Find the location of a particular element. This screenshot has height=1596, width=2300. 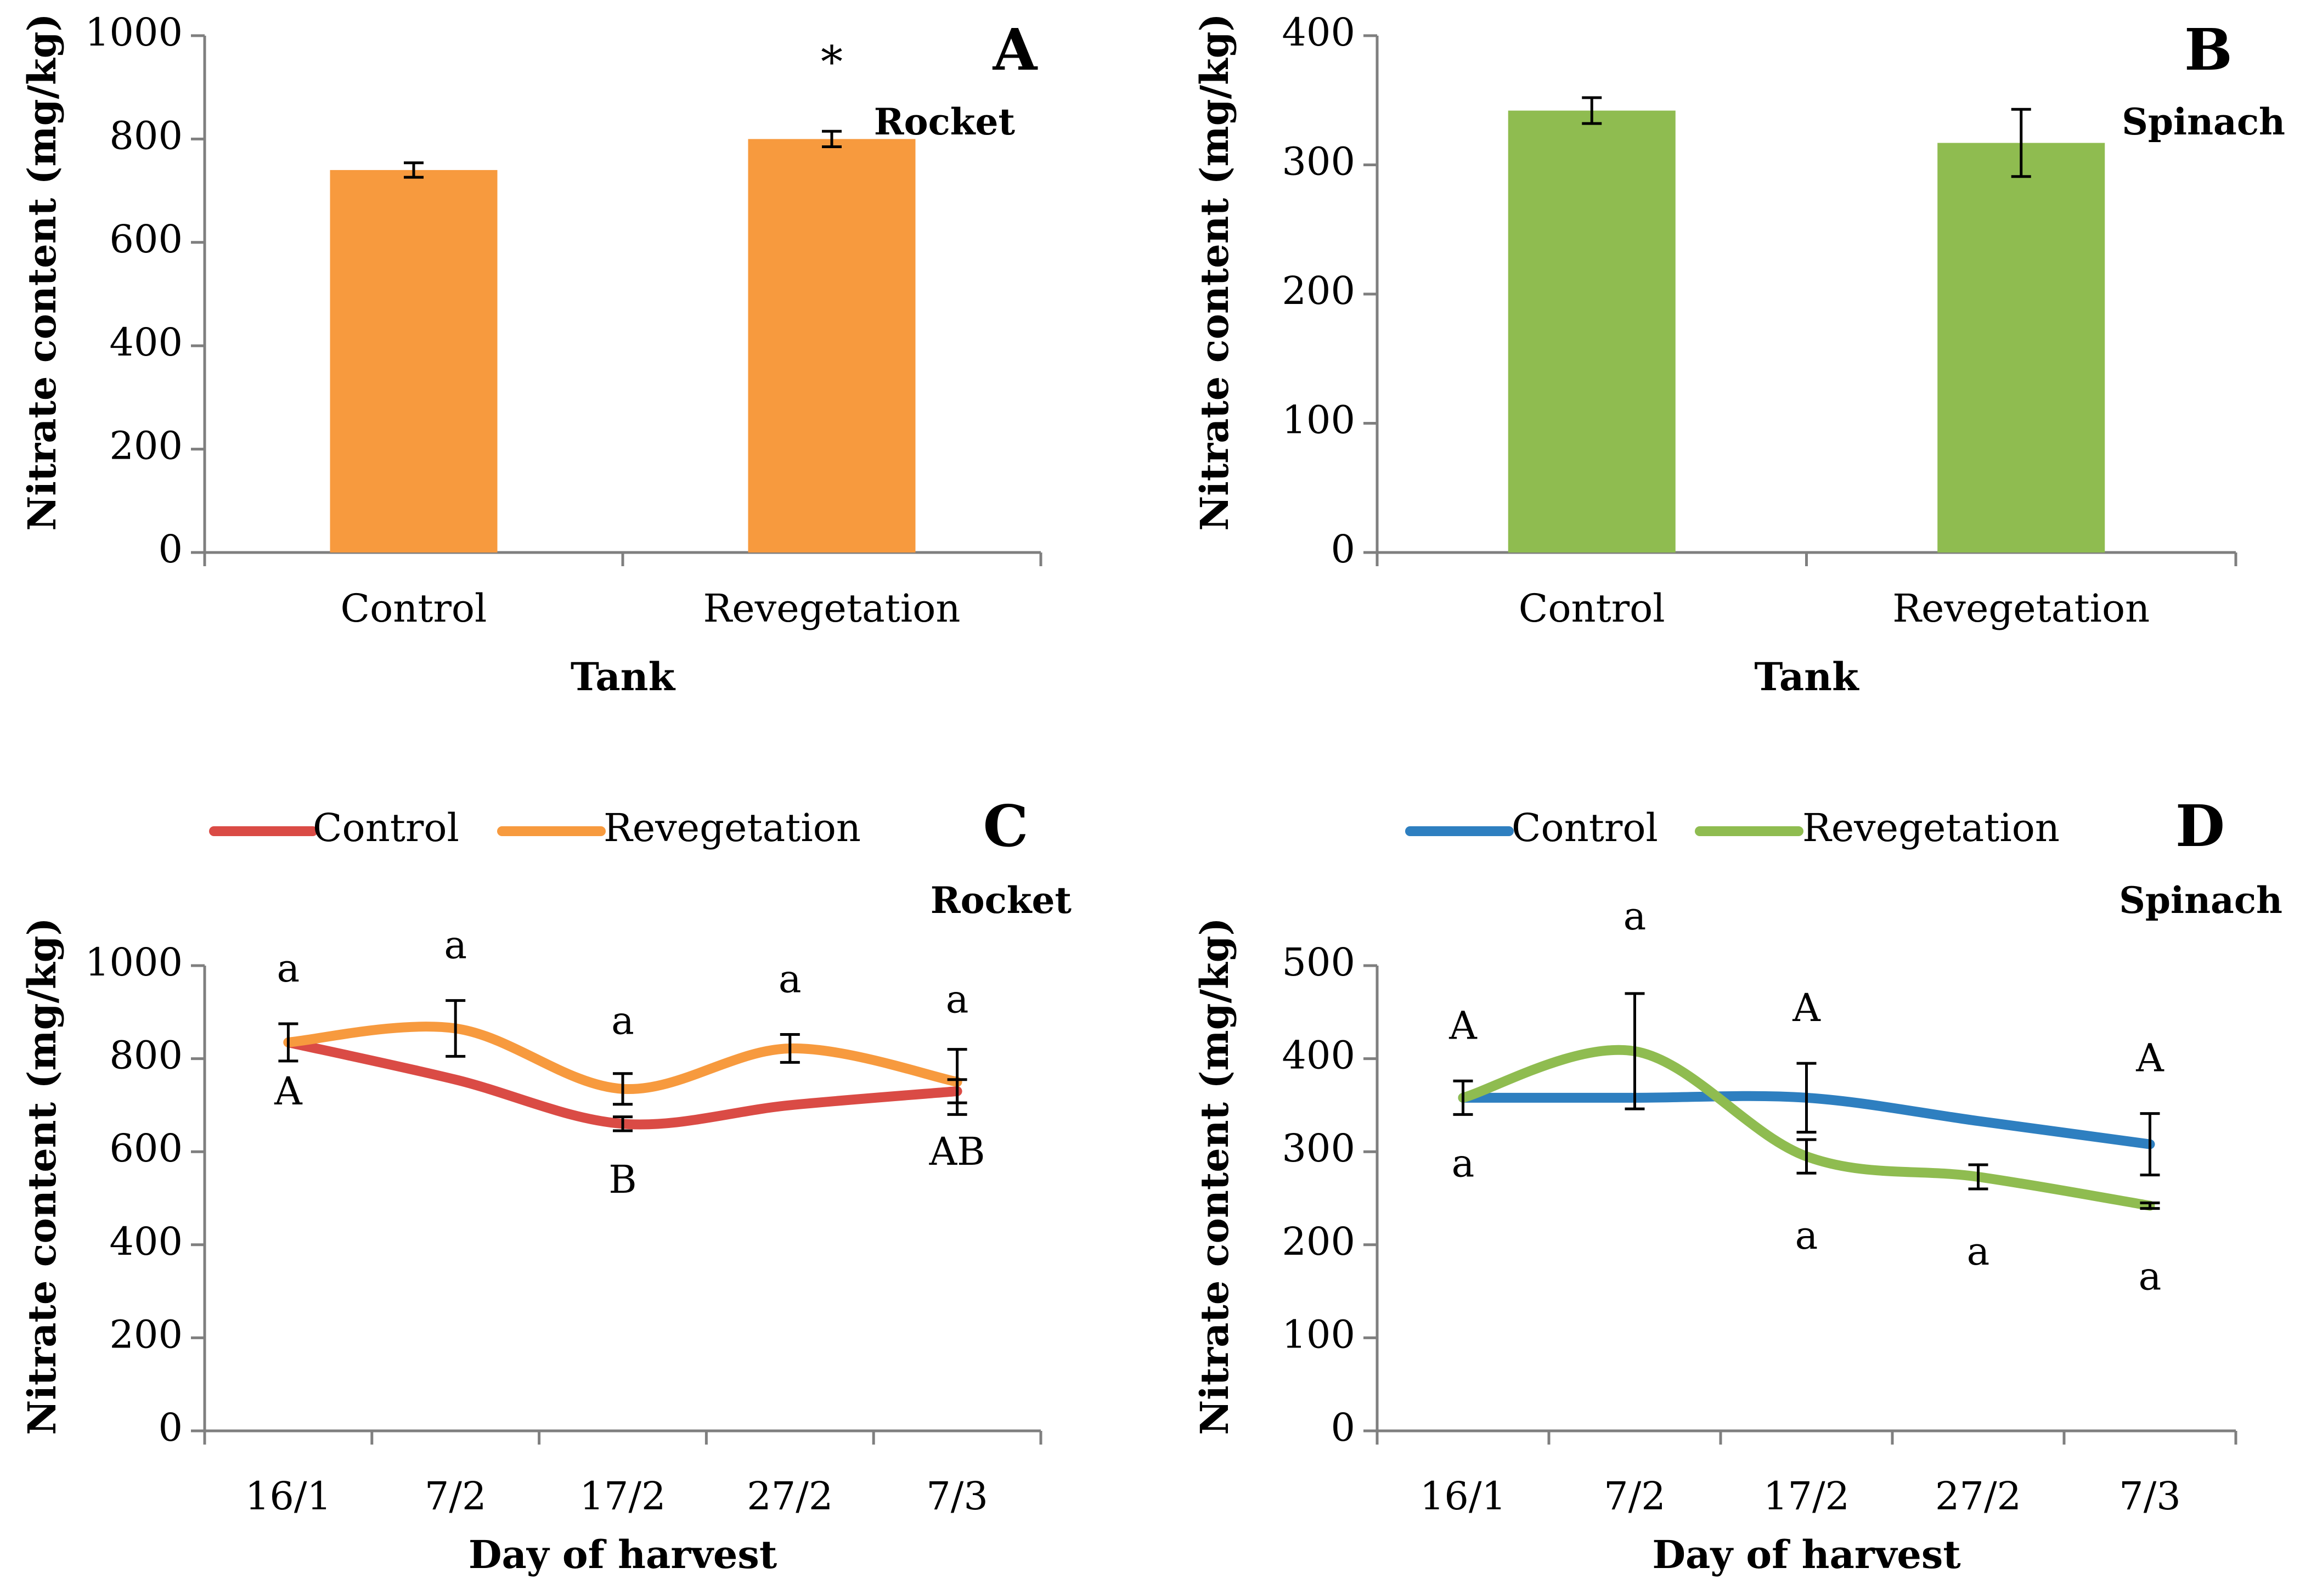

panel-letter: B is located at coordinates (2208, 49).